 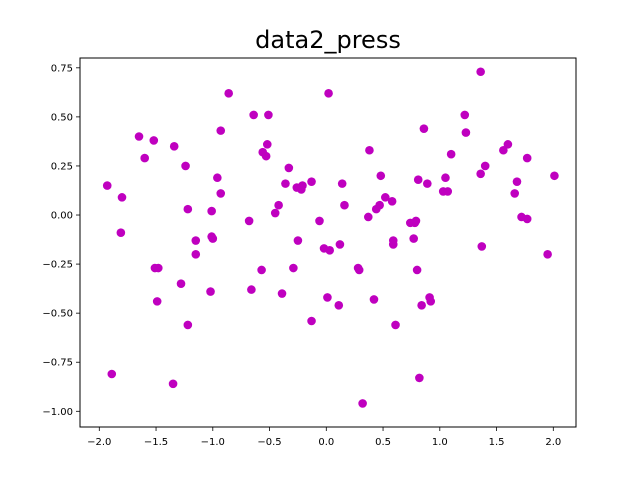 I want to click on x-tick-label: 1.5, so click(x=497, y=442).